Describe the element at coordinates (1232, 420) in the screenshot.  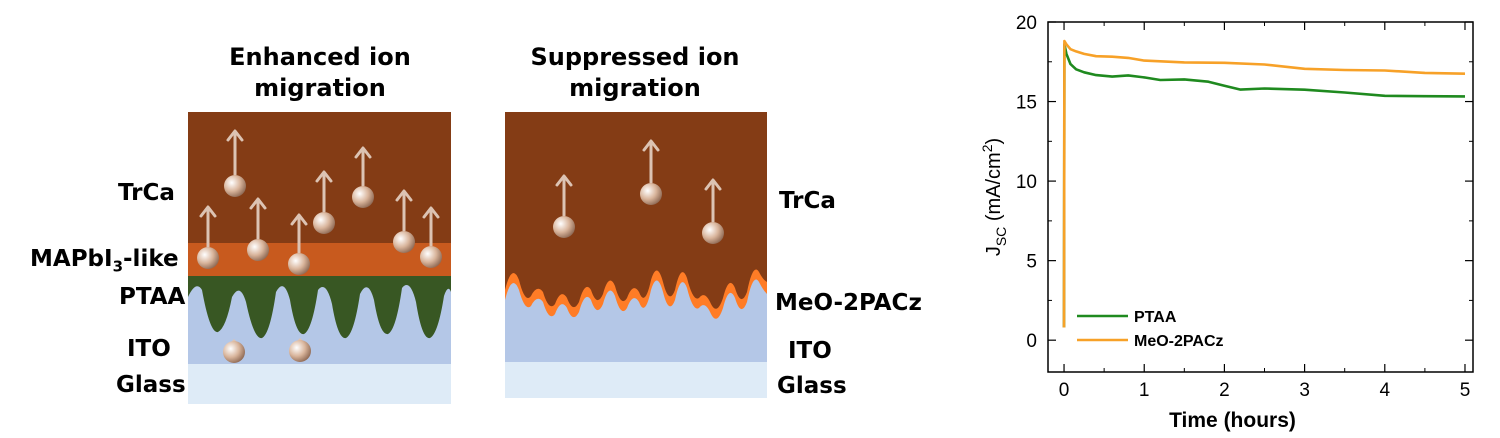
I see `x-axis-title: Time (hours)` at that location.